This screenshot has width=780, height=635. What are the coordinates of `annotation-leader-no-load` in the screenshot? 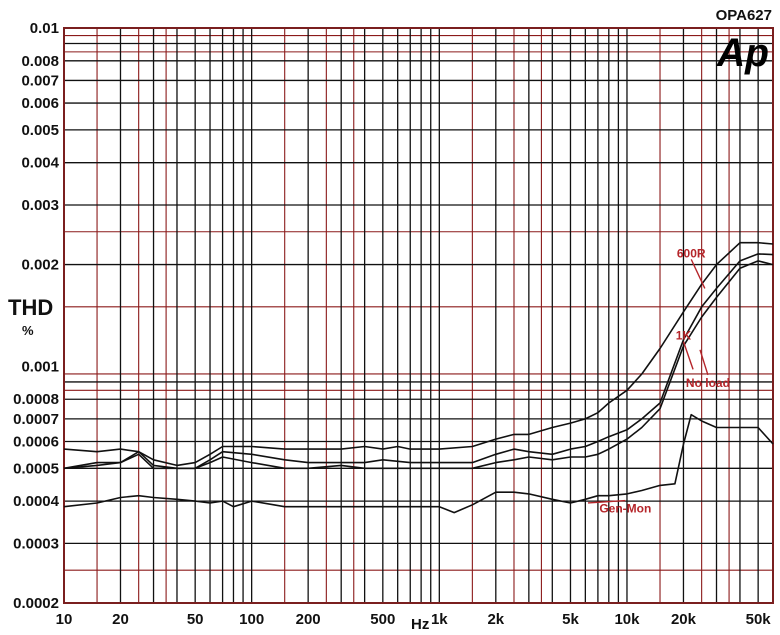 It's located at (704, 362).